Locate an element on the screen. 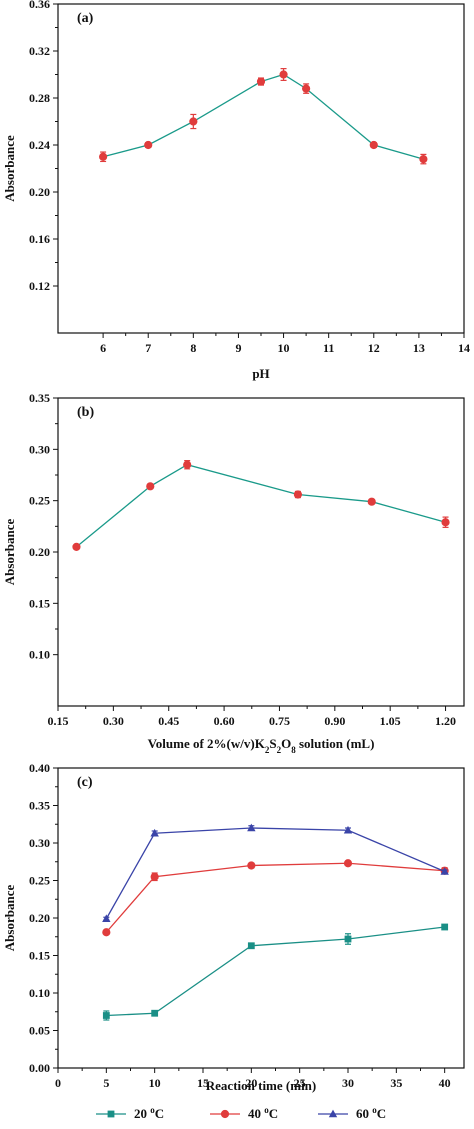 This screenshot has width=474, height=1129. y-tick-label: 0.24 is located at coordinates (39, 145).